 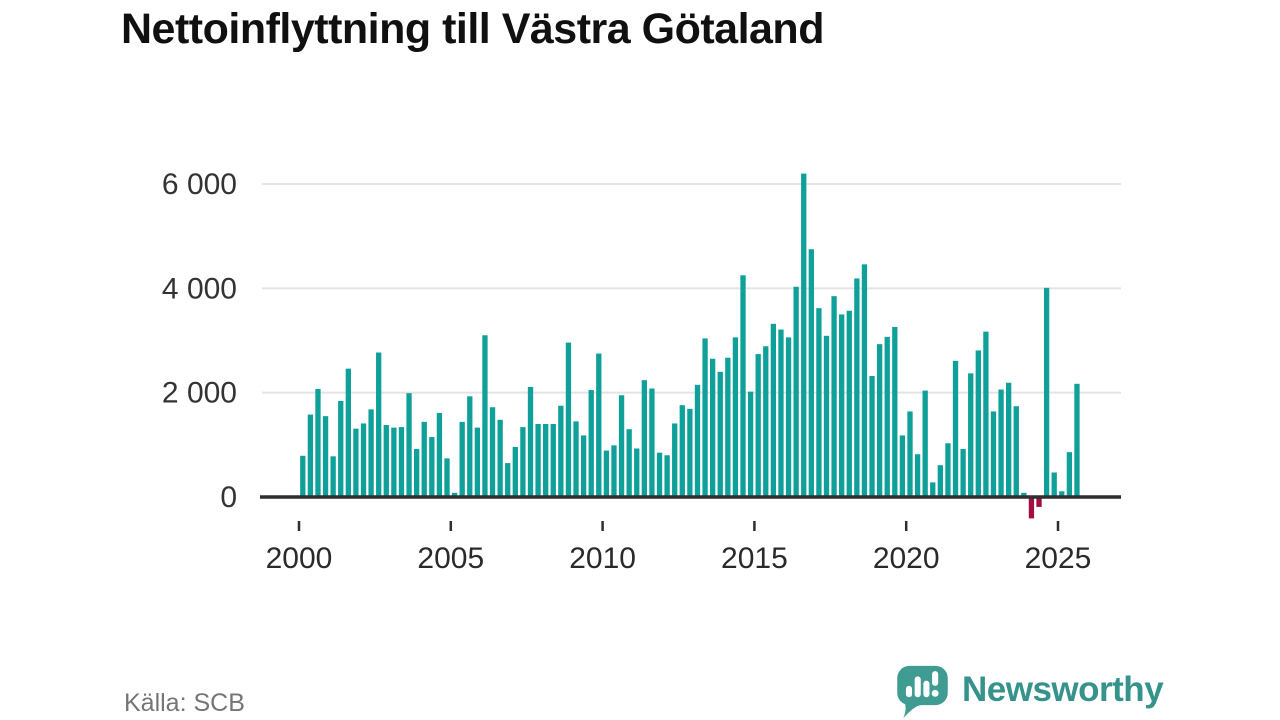 I want to click on logo-exclamation-dot, so click(x=935, y=693).